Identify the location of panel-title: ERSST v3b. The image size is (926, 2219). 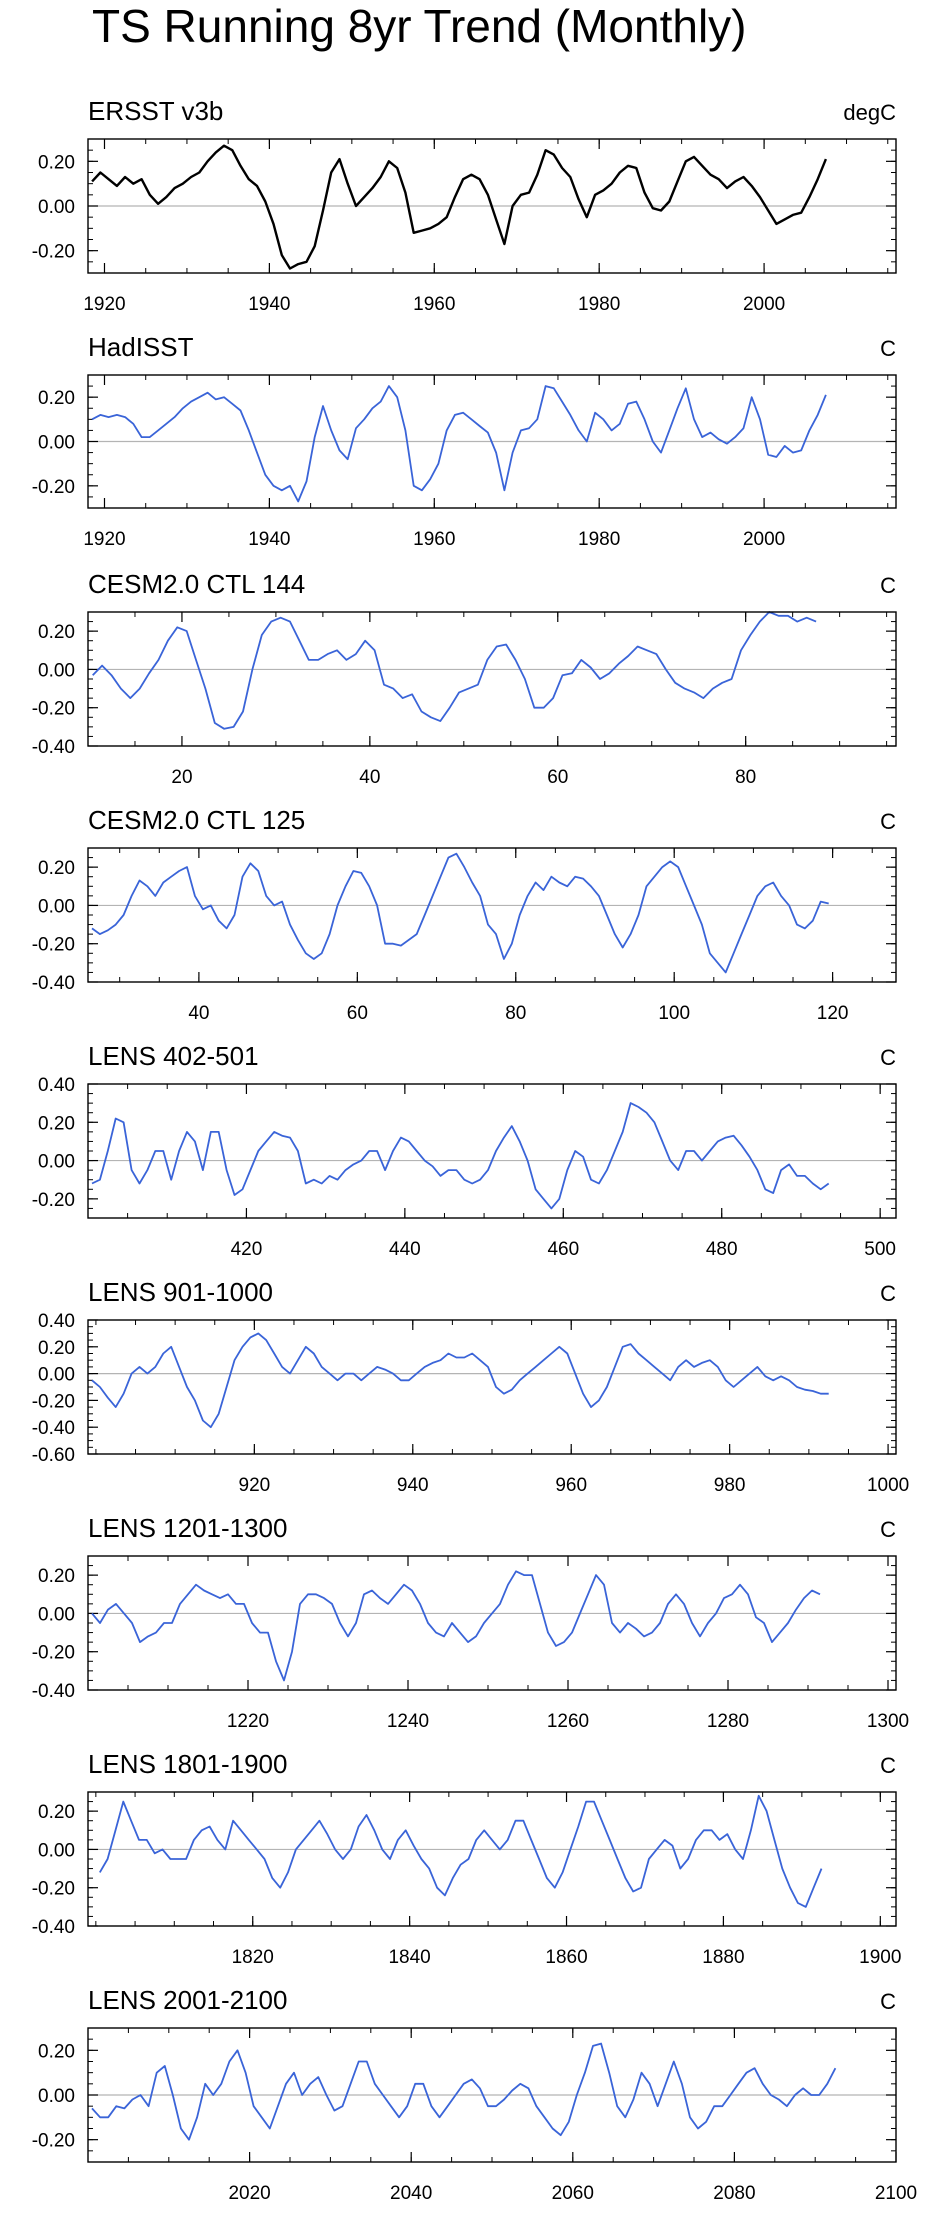
(155, 111).